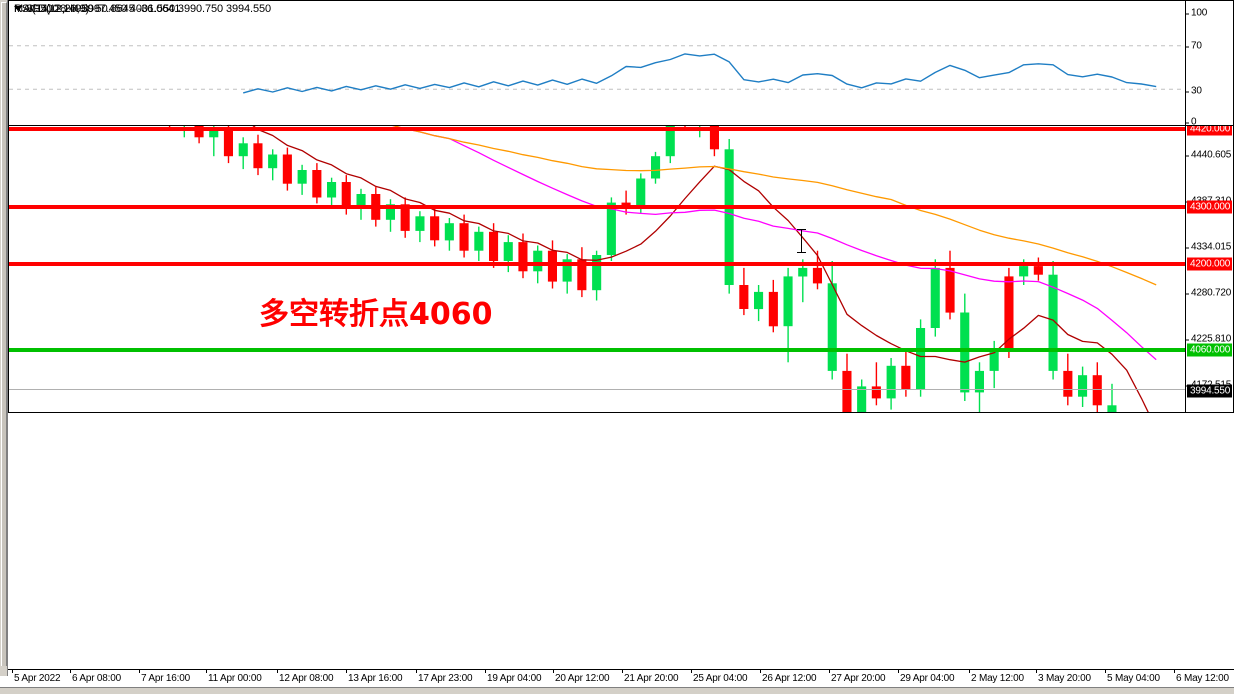 This screenshot has width=1234, height=694. Describe the element at coordinates (1210, 350) in the screenshot. I see `price-level-badge: 4060.000` at that location.